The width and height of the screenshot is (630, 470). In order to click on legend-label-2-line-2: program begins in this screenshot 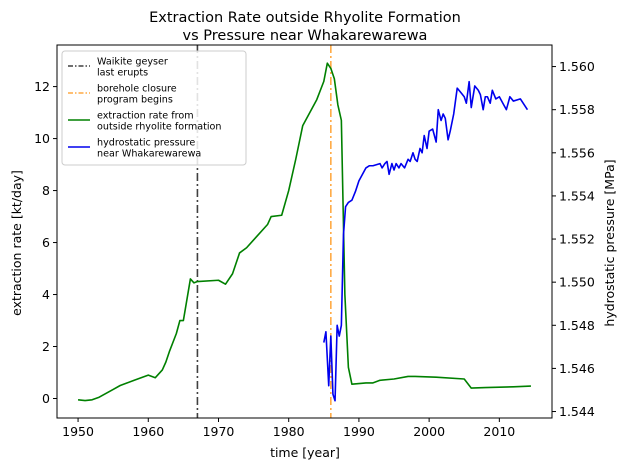, I will do `click(135, 100)`.